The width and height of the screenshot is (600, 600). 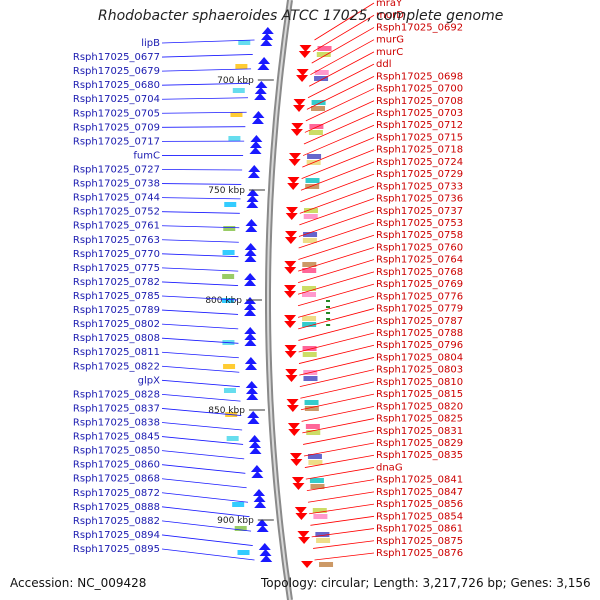 I want to click on right-gene-label: Rsph17025_0700, so click(x=419, y=89).